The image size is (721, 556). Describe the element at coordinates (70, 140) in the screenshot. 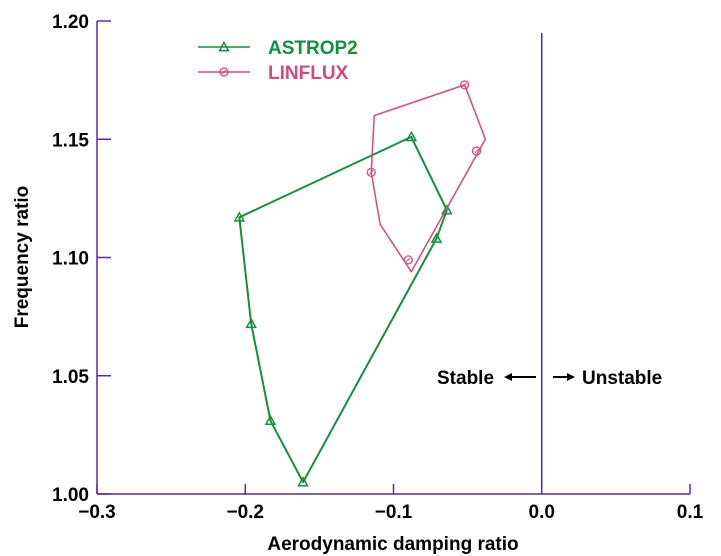

I see `y-tick-label: 1.15` at that location.